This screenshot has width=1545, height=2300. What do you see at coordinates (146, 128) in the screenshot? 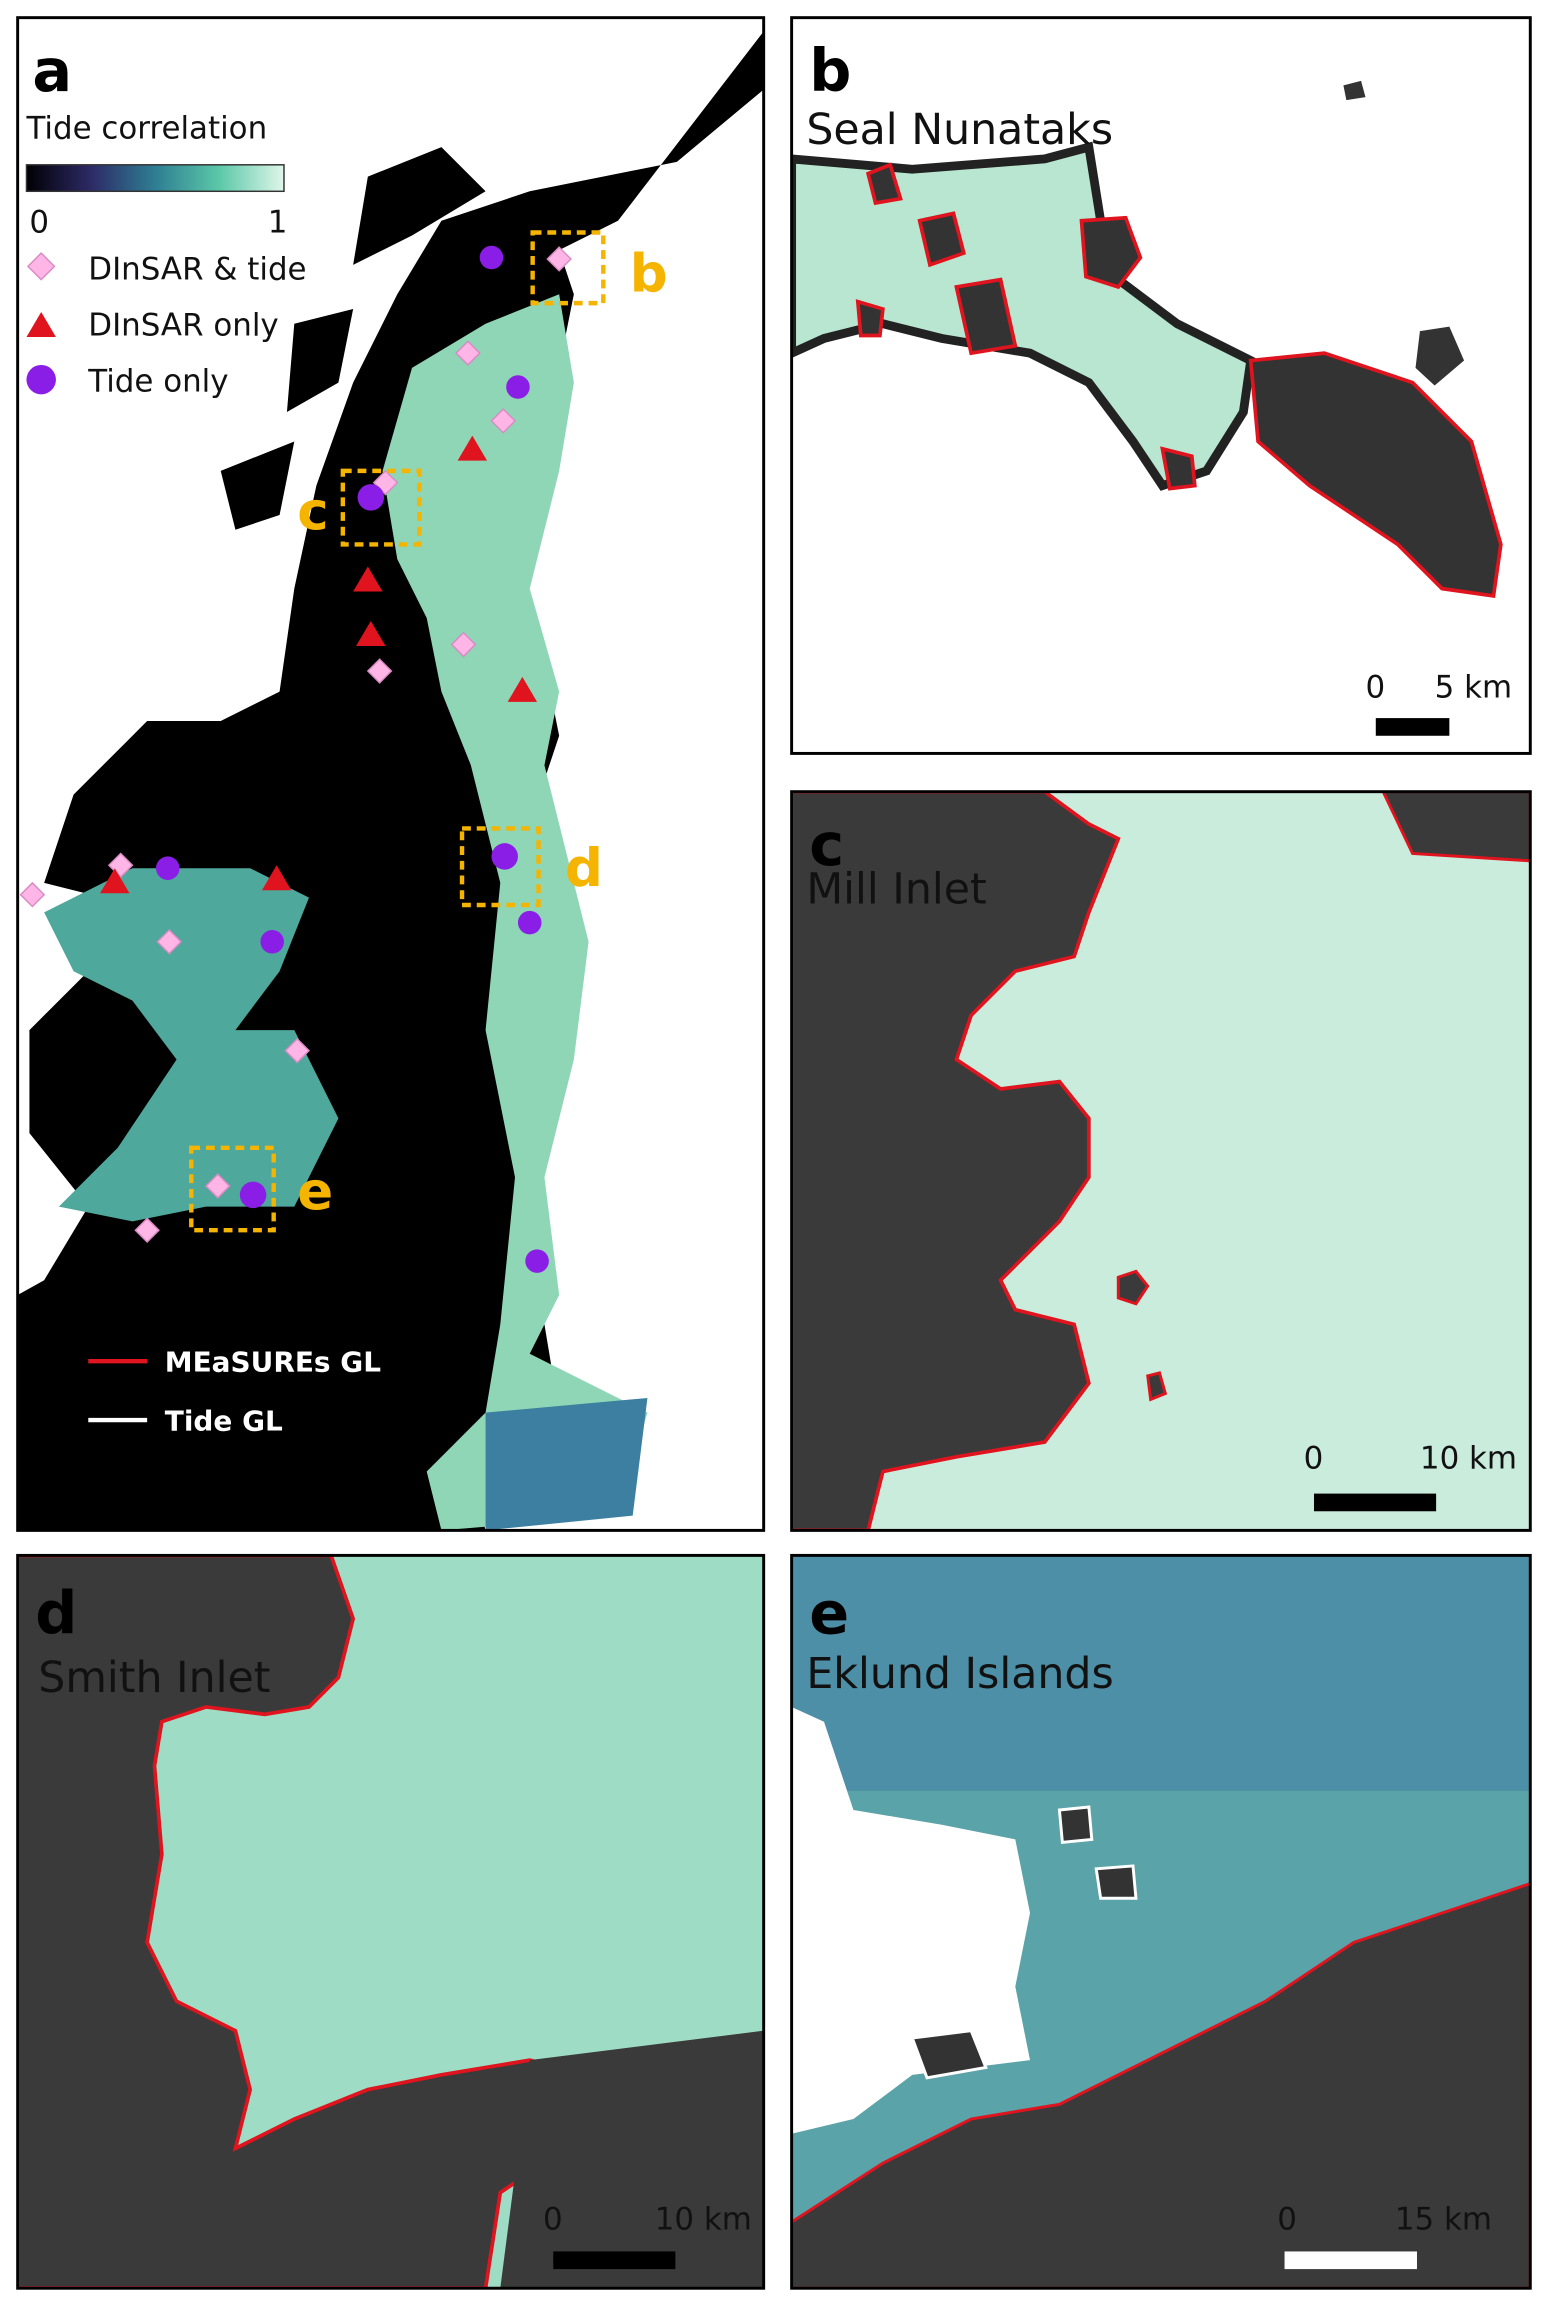
I see `colorbar-title: Tide correlation` at bounding box center [146, 128].